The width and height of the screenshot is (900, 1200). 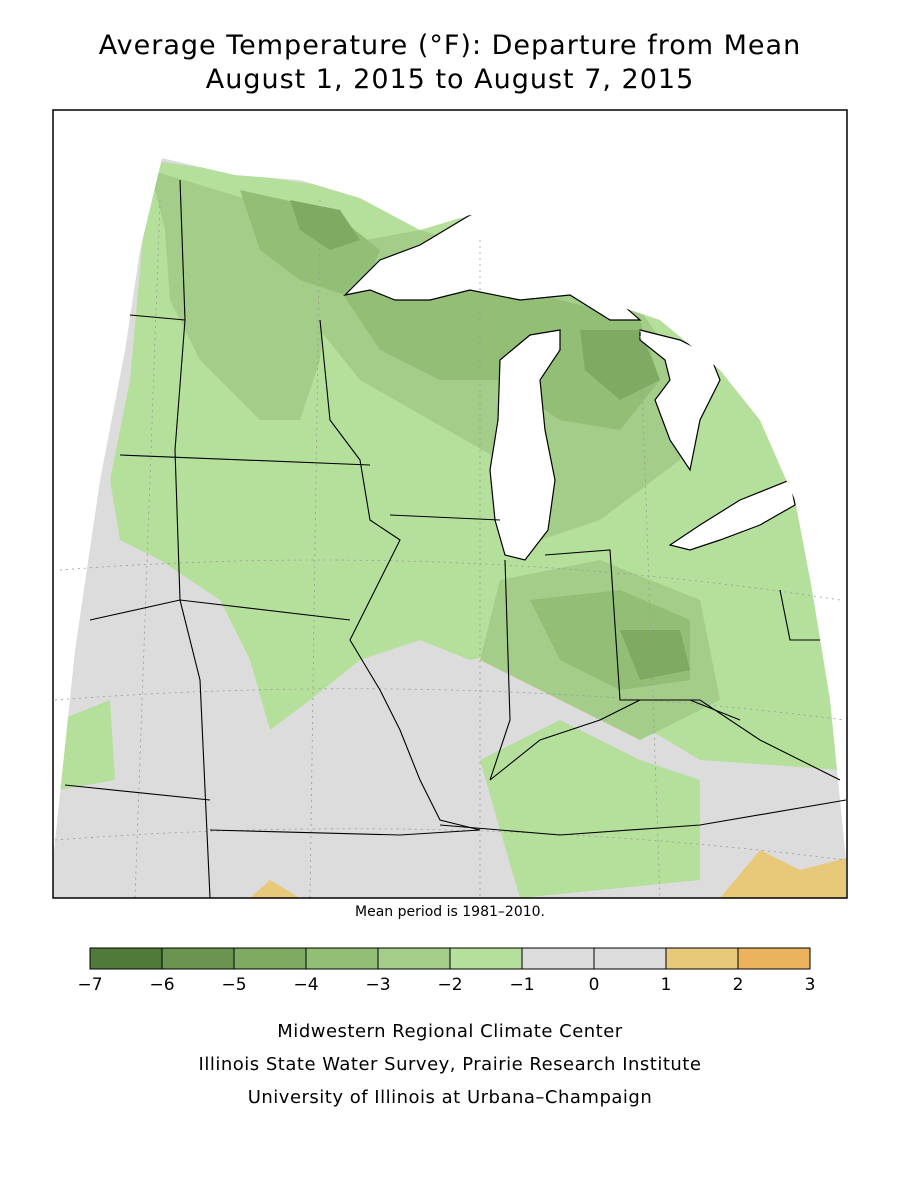 What do you see at coordinates (450, 79) in the screenshot?
I see `map-subtitle-date-range: August 1, 2015 to August 7, 2015` at bounding box center [450, 79].